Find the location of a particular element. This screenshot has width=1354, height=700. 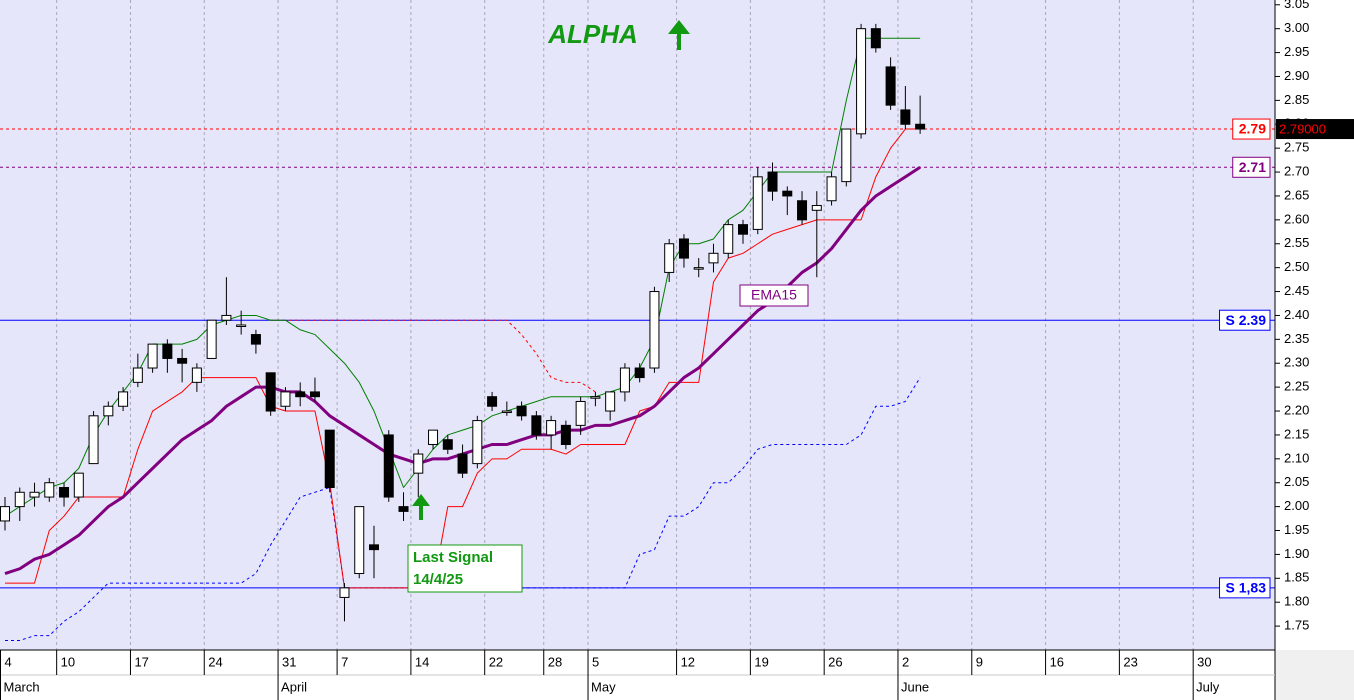

x-tick-label: 28 is located at coordinates (555, 661).